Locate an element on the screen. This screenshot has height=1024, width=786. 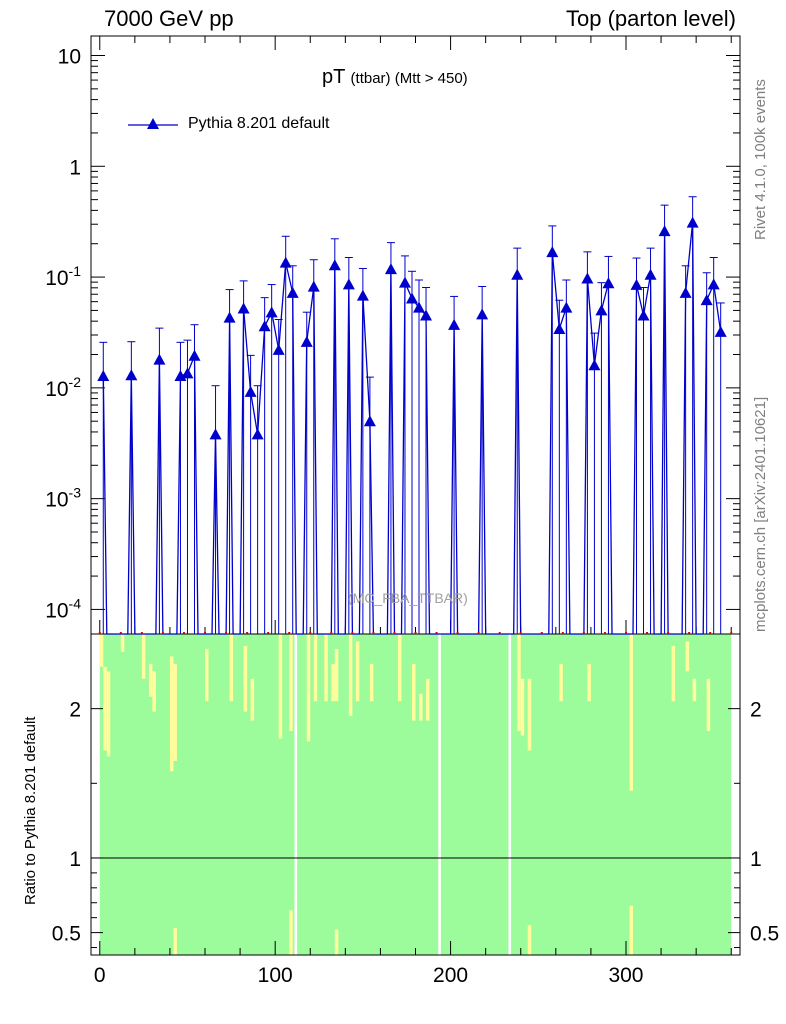
main-ytick-label-0: 10 is located at coordinates (69, 57).